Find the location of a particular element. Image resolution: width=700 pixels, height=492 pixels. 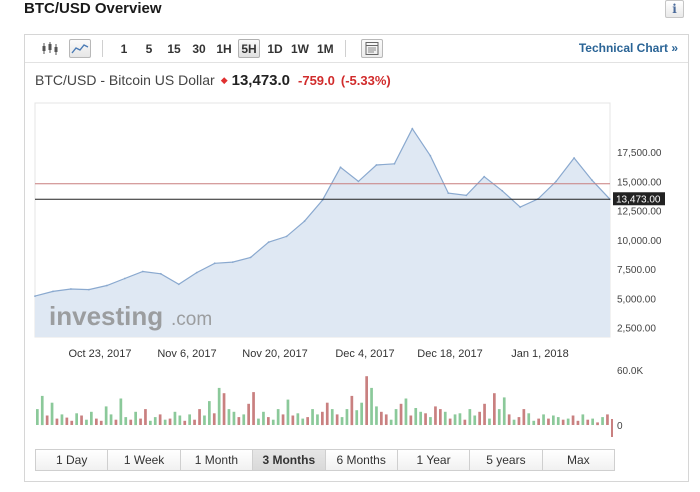

range-1-year: 1 Year is located at coordinates (434, 460).